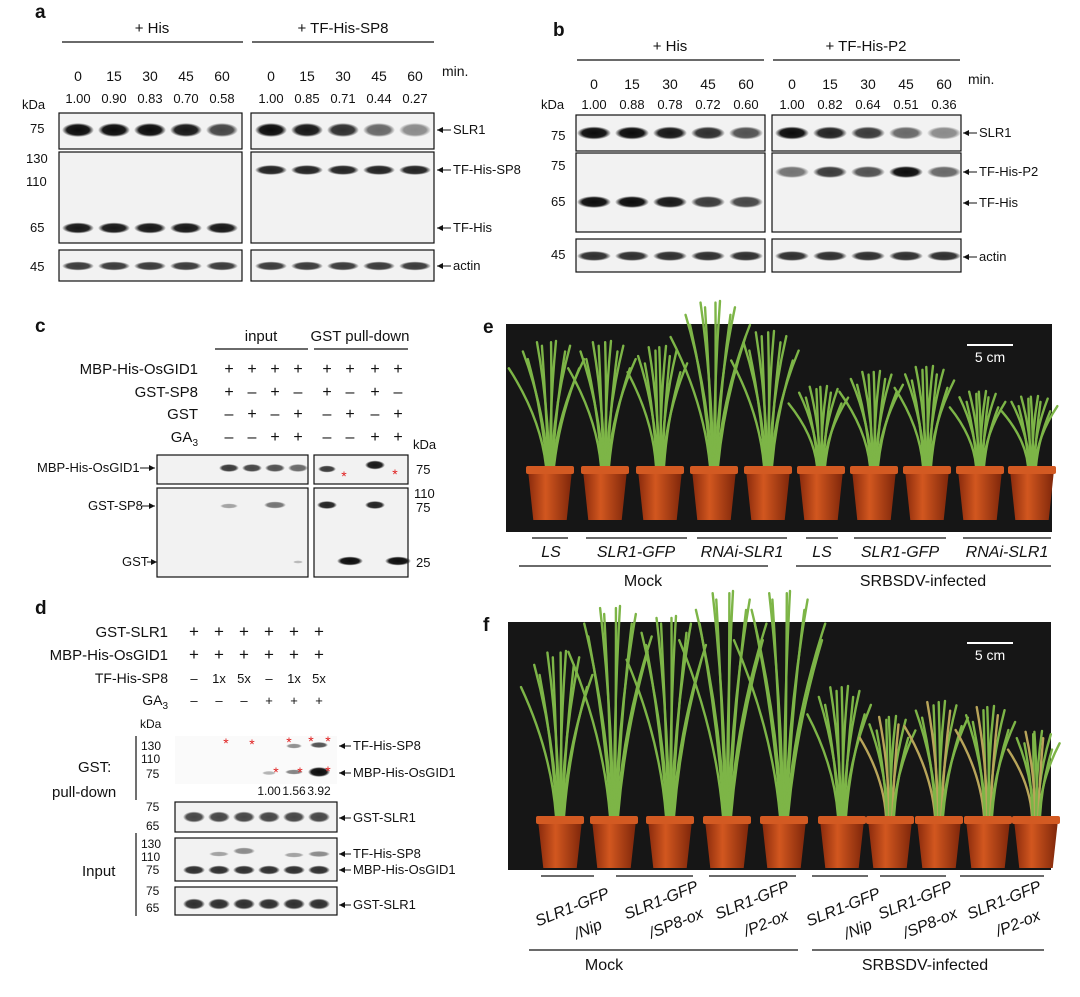 The image size is (1080, 997). Describe the element at coordinates (251, 414) in the screenshot. I see `sign-c-2-1: +` at that location.